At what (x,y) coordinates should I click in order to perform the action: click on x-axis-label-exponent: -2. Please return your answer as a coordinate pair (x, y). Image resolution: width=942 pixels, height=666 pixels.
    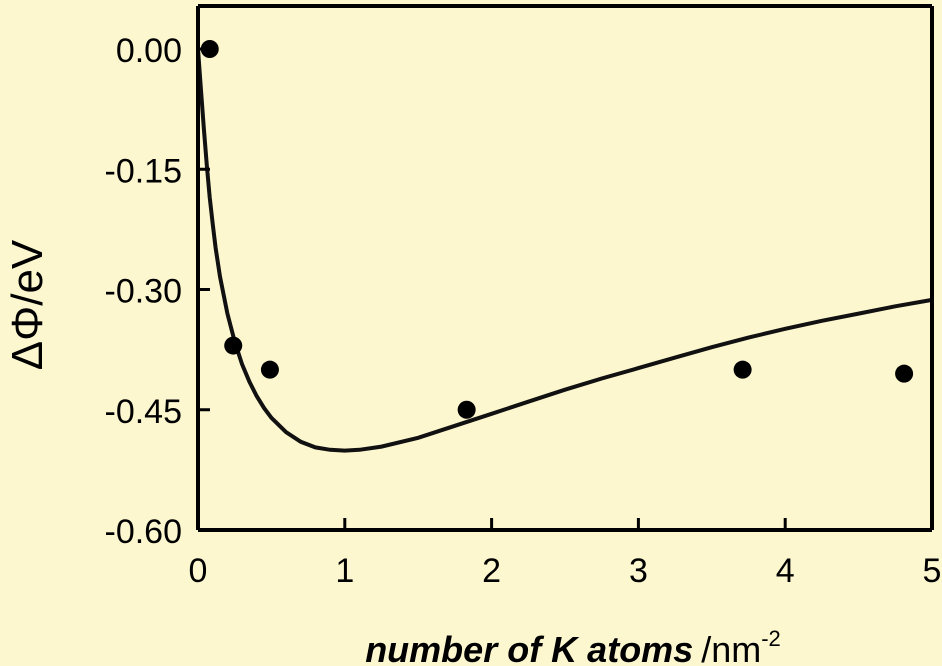
    Looking at the image, I should click on (771, 638).